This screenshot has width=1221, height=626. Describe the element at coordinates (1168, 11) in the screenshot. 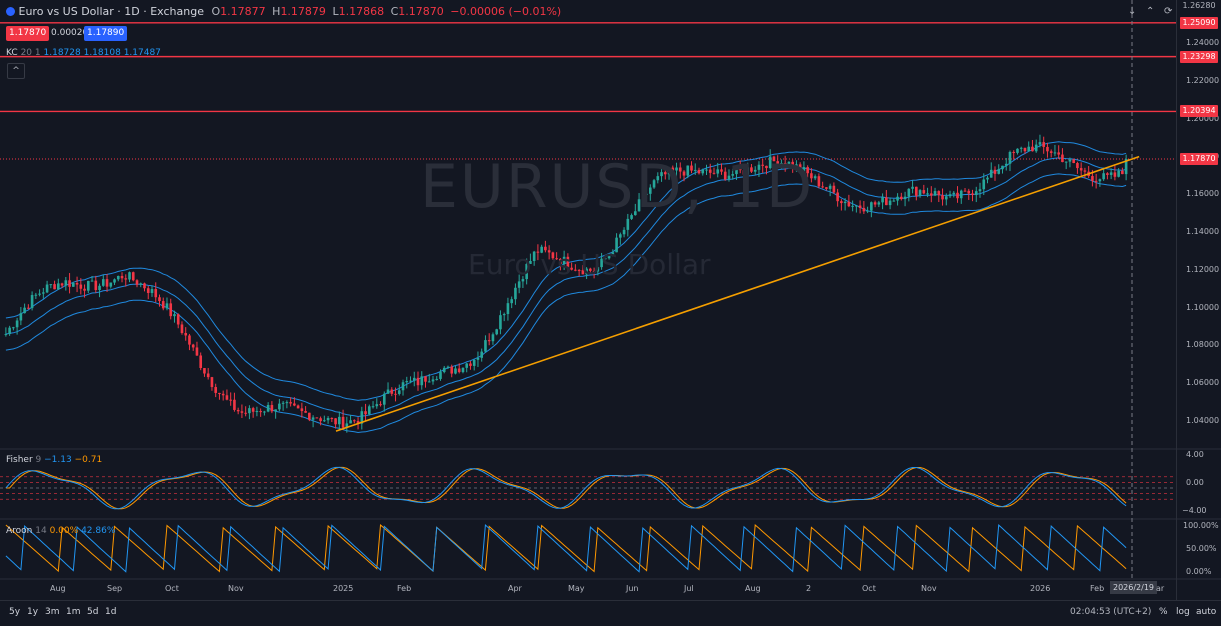

I see `refresh-icon: ⟳` at that location.